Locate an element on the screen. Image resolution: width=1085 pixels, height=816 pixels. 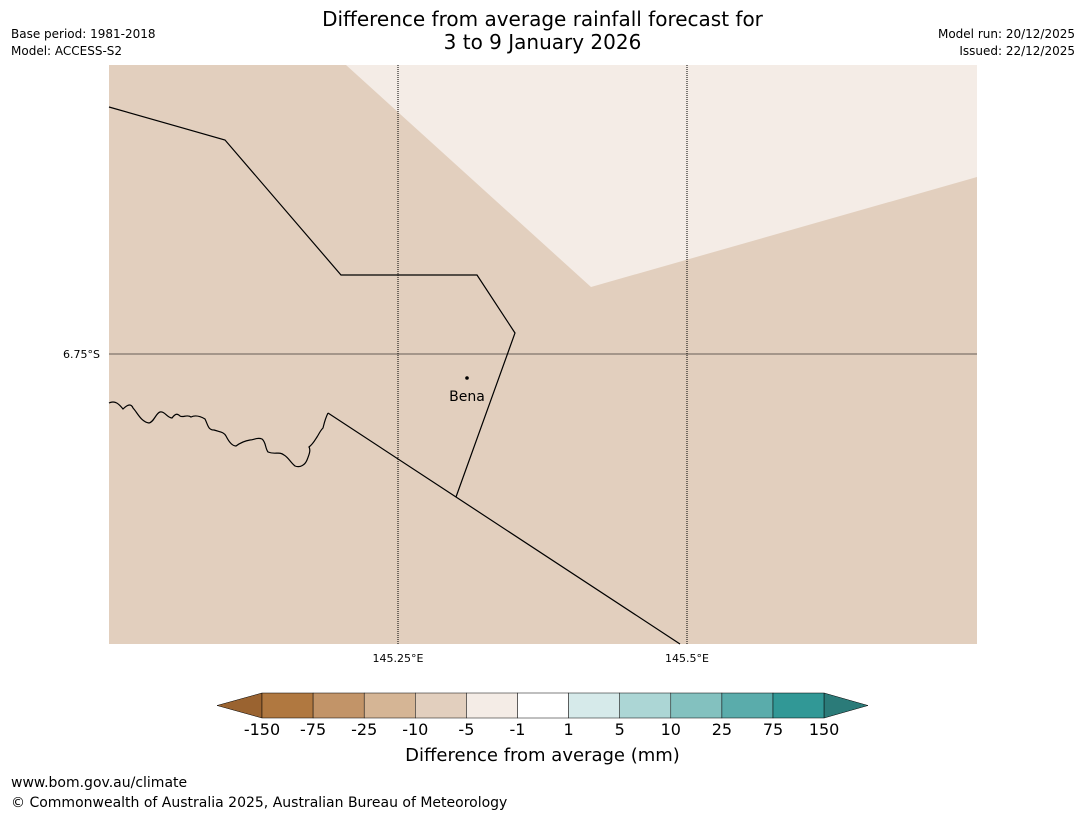
base-period: Base period: 1981-2018 is located at coordinates (83, 34).